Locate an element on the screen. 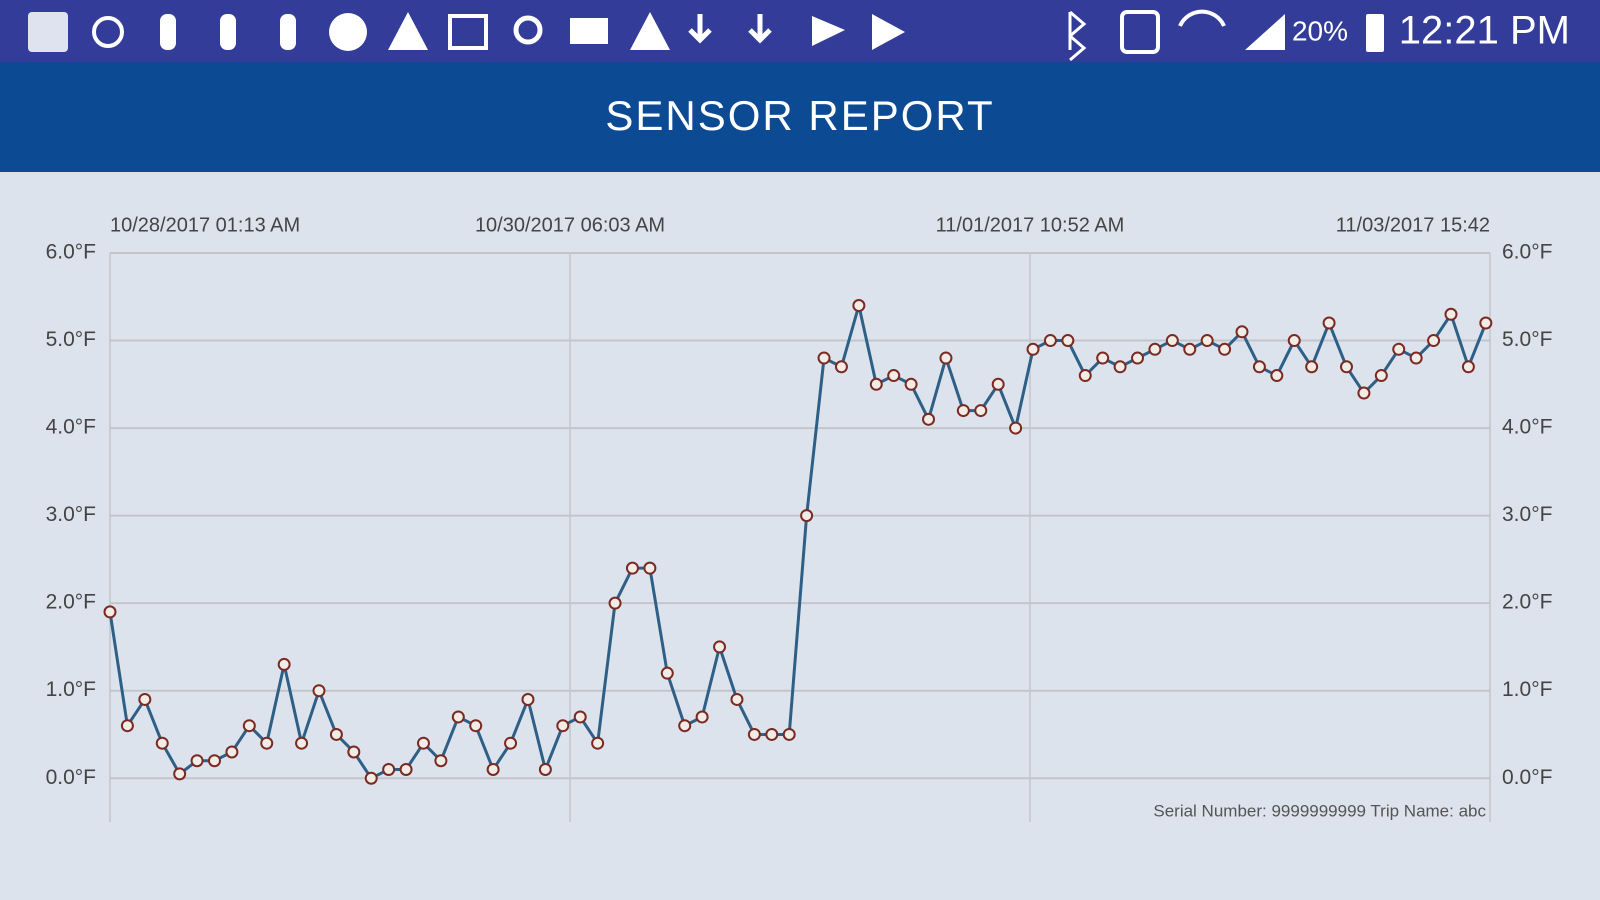 The height and width of the screenshot is (900, 1600). y2-tick-label: 4.0°F is located at coordinates (1527, 427).